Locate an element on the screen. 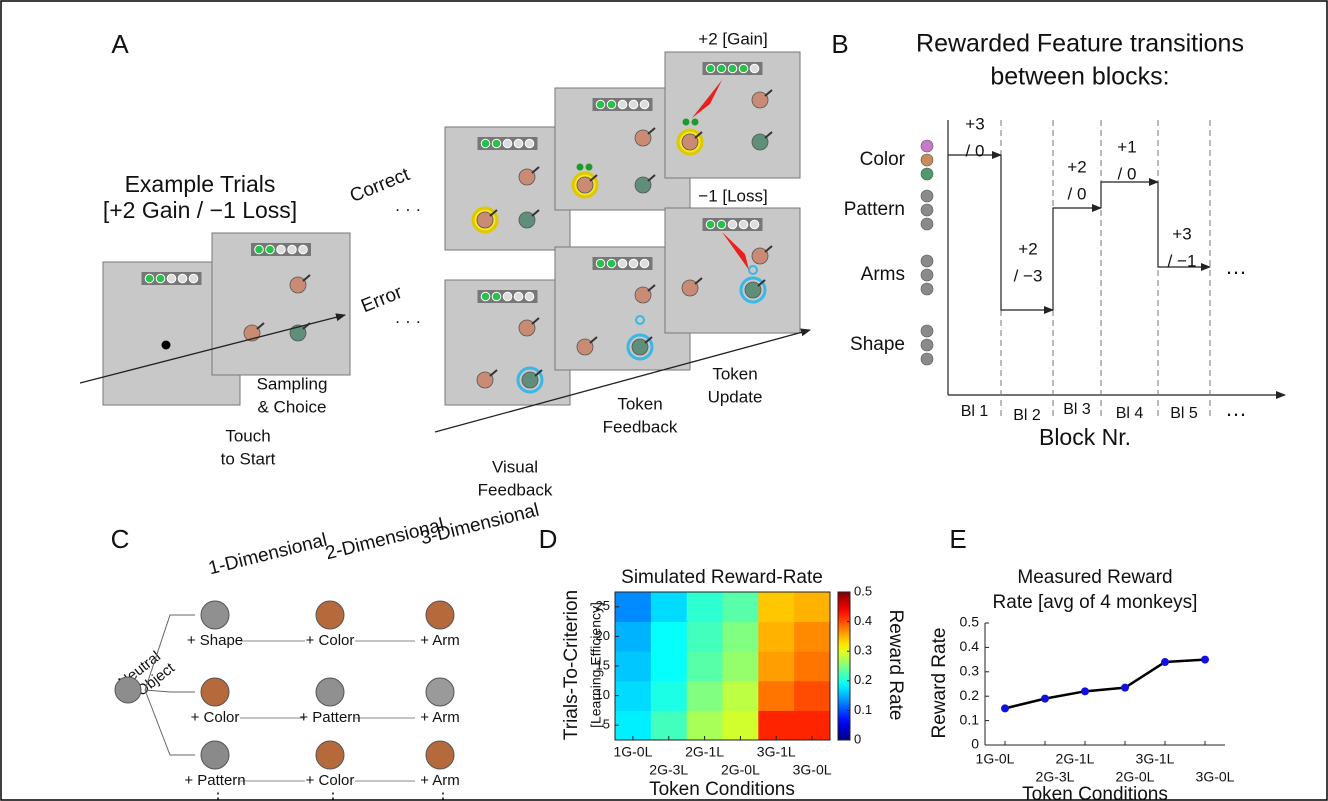 The width and height of the screenshot is (1328, 801). y-tick-label: 20 is located at coordinates (603, 635).